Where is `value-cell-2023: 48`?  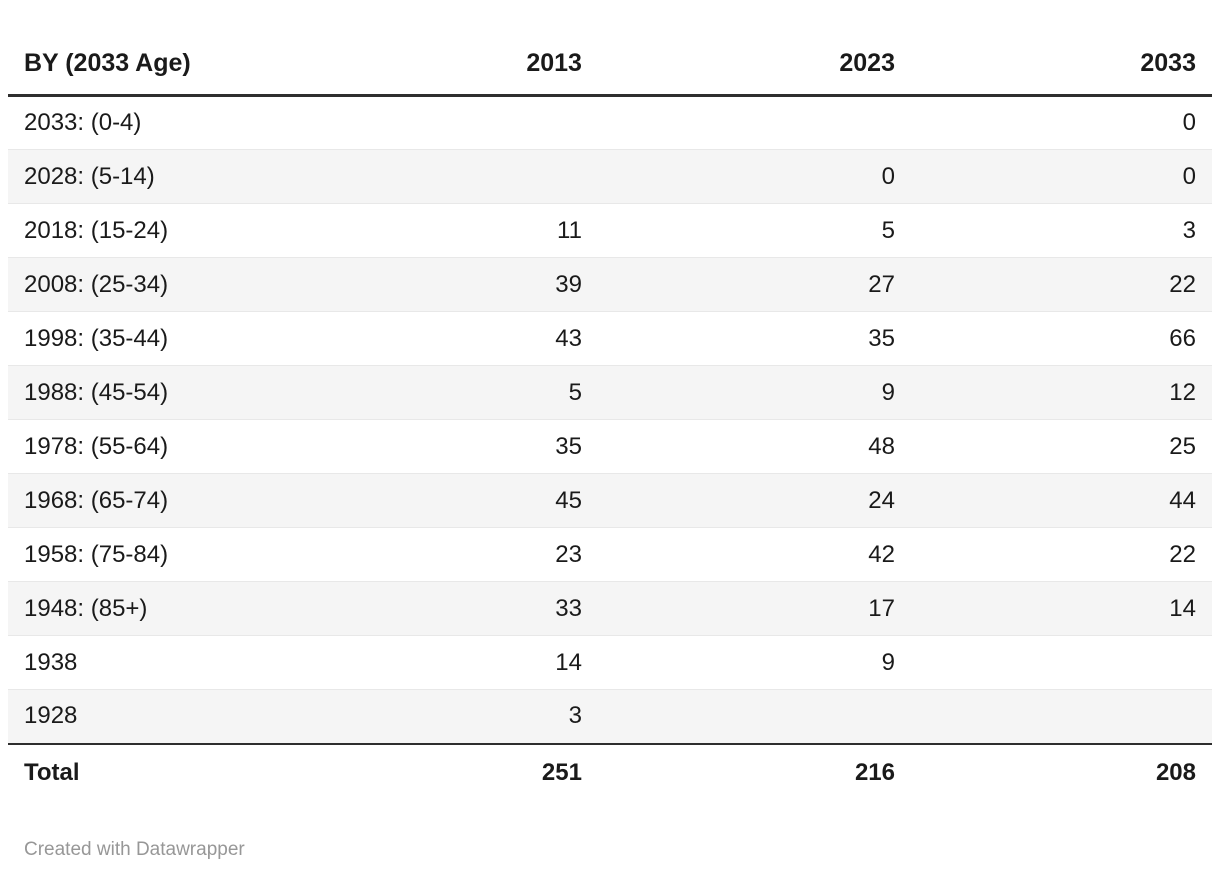 value-cell-2023: 48 is located at coordinates (754, 446).